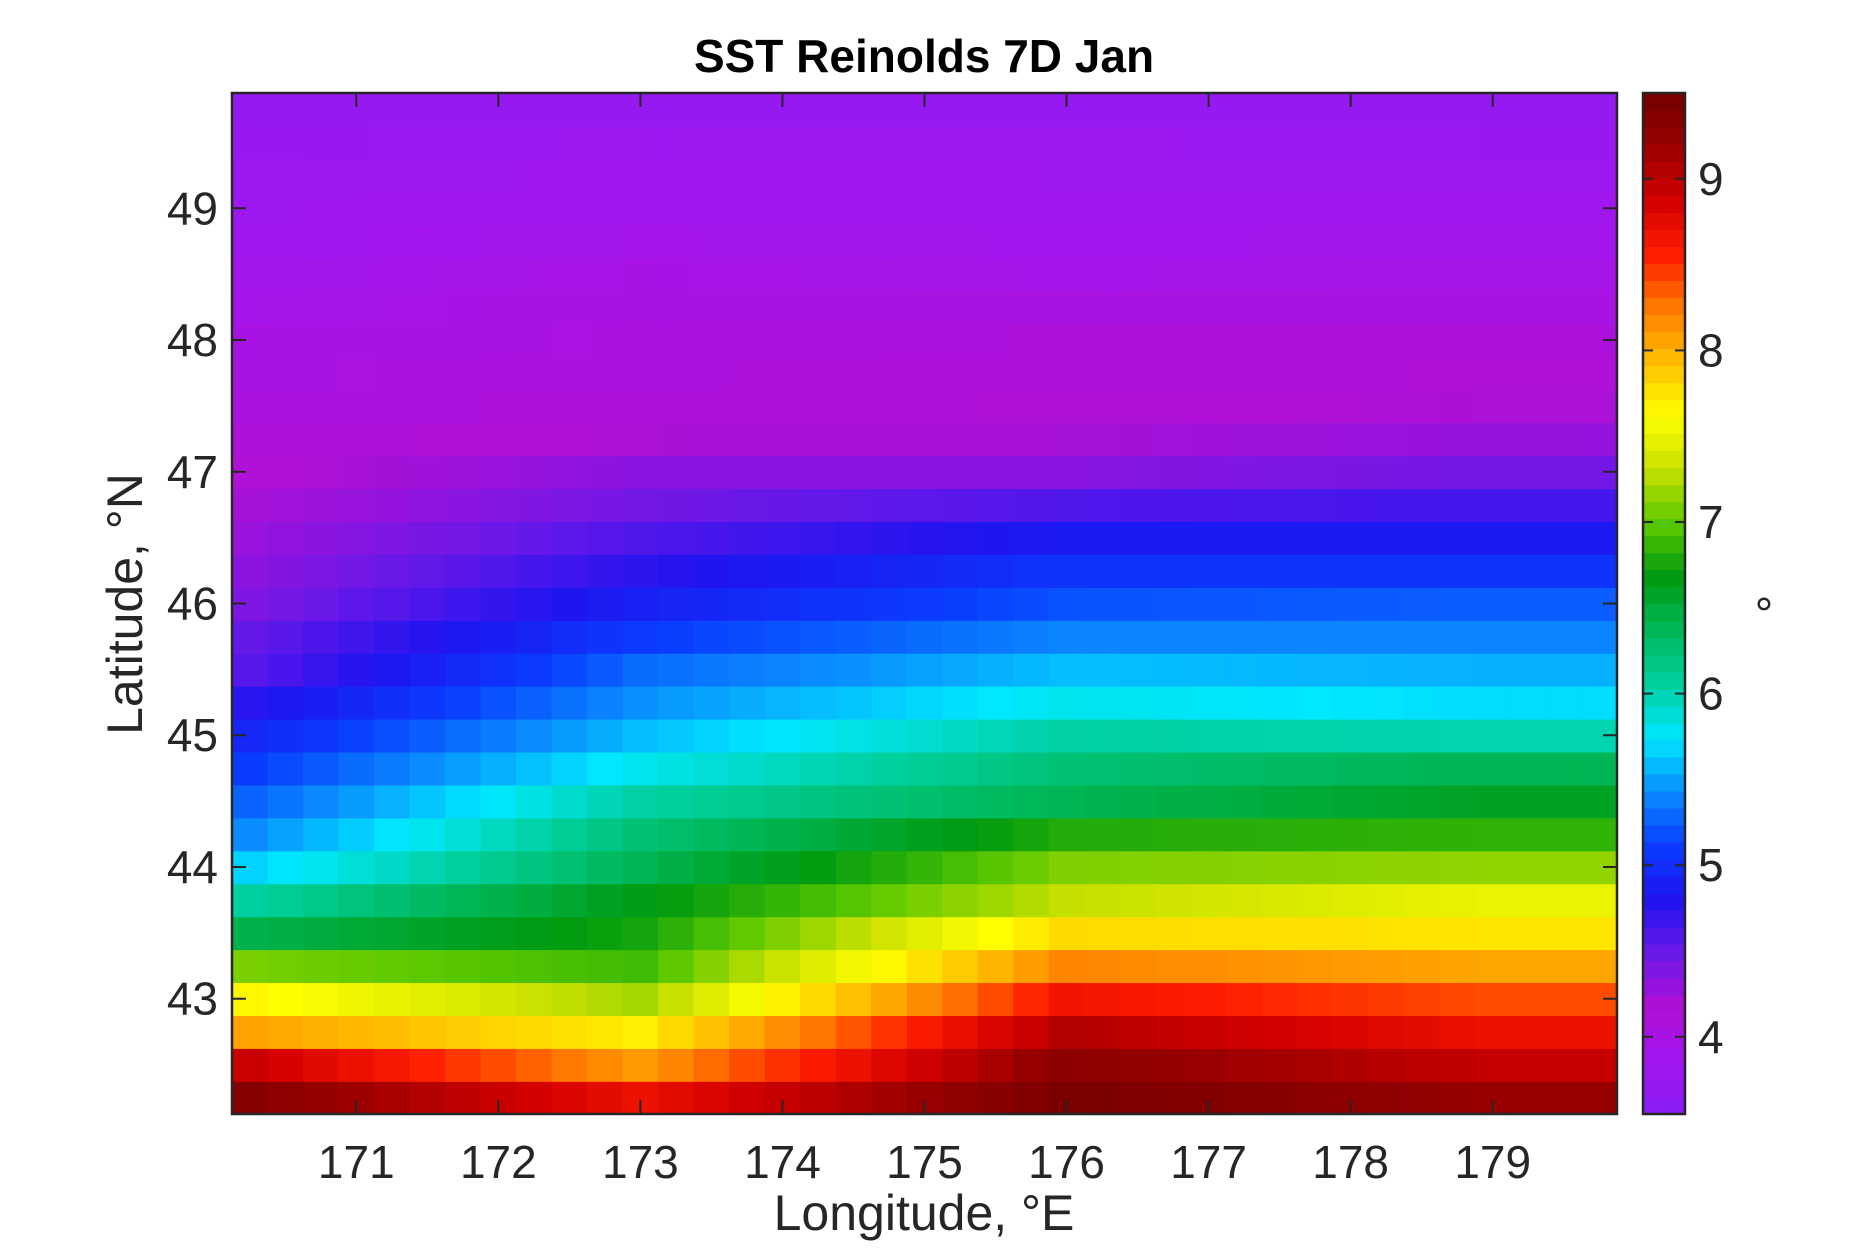  What do you see at coordinates (1208, 1162) in the screenshot?
I see `x-tick-label: 177` at bounding box center [1208, 1162].